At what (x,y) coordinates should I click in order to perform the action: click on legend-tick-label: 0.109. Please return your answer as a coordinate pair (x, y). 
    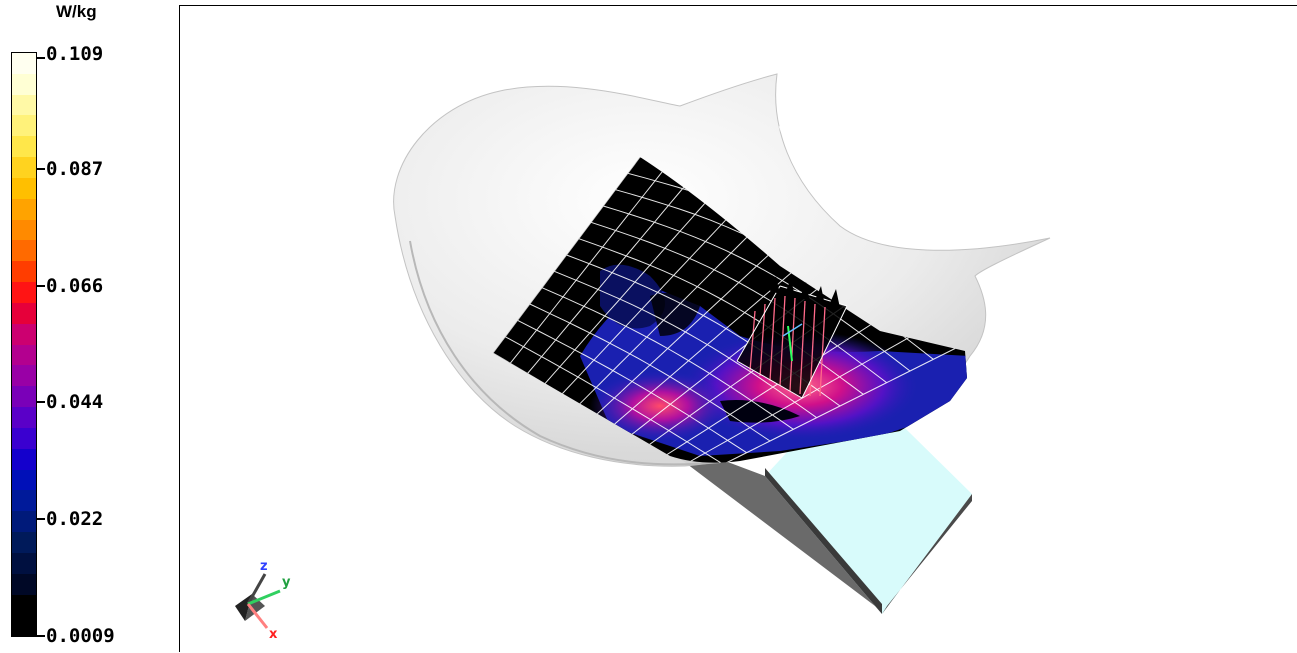
    Looking at the image, I should click on (75, 54).